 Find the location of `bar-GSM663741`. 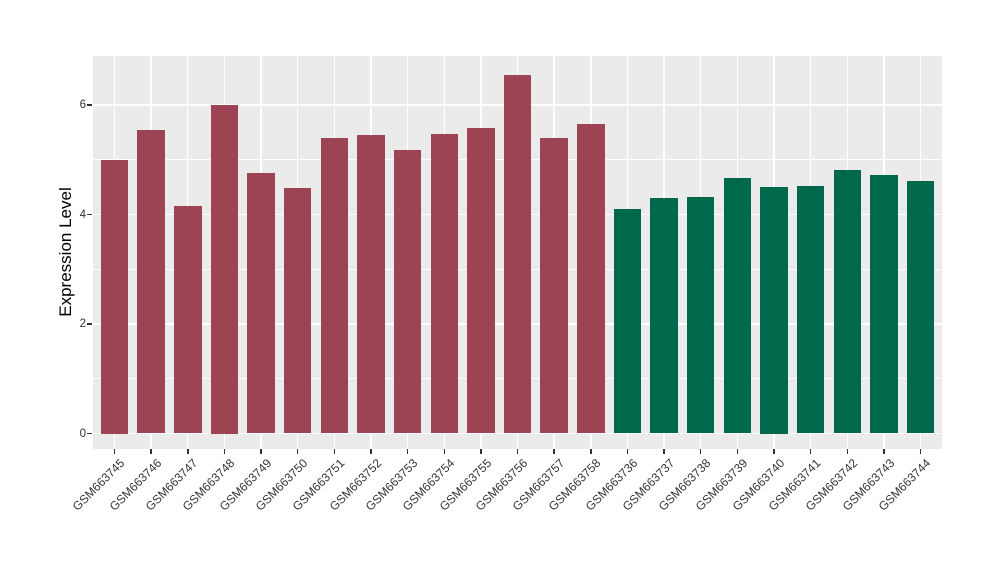

bar-GSM663741 is located at coordinates (810, 310).